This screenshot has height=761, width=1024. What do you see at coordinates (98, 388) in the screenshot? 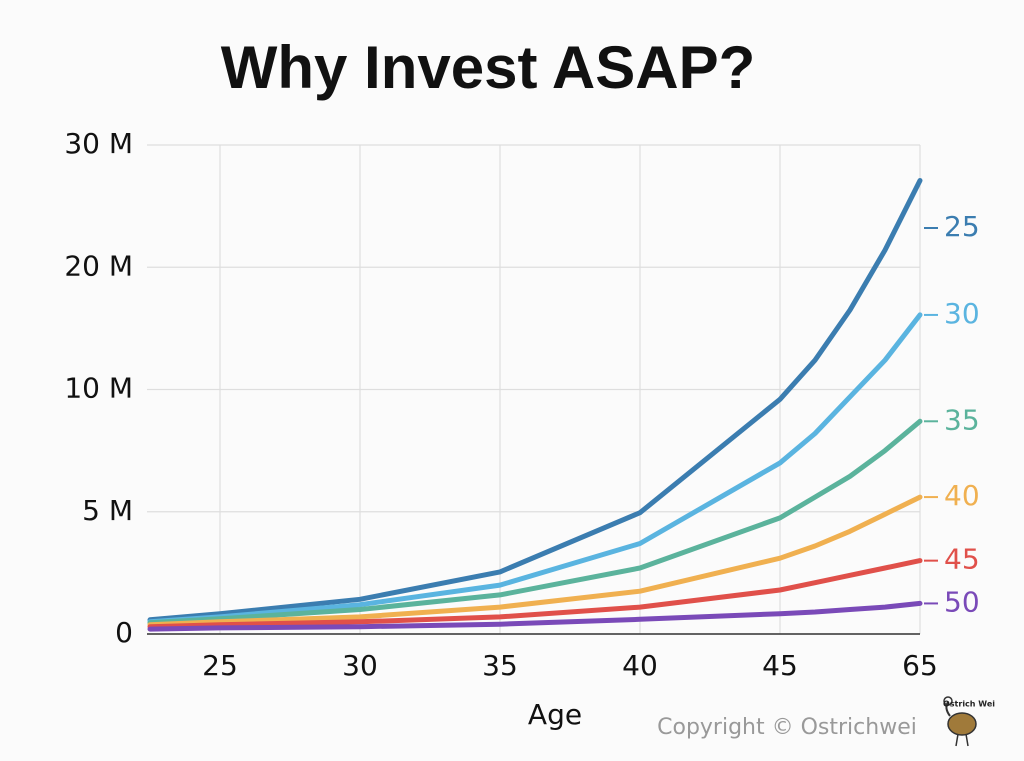
I see `y-tick-label: 10 M` at bounding box center [98, 388].